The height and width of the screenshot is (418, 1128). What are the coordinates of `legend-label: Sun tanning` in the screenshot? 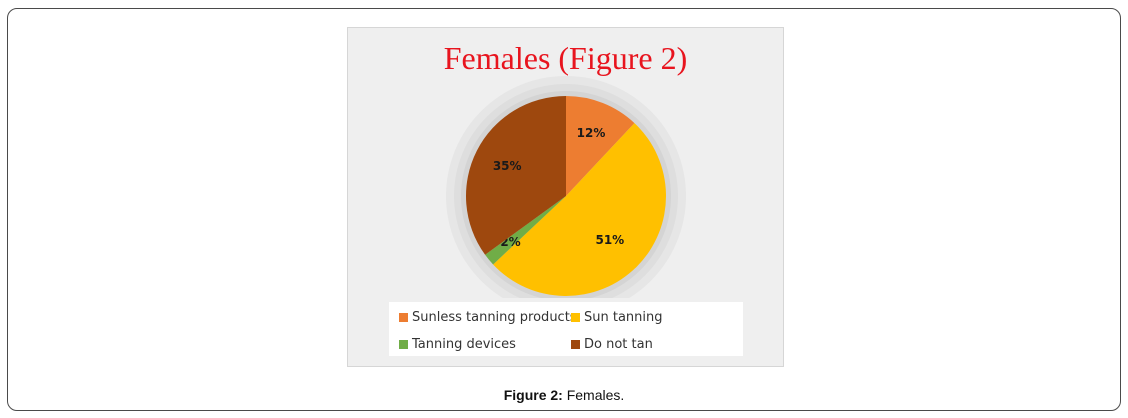 It's located at (623, 317).